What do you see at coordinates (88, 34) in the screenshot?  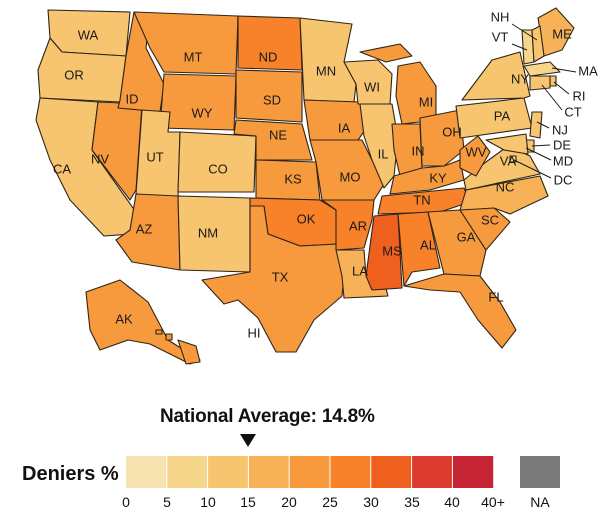 I see `state-label-wa: WA` at bounding box center [88, 34].